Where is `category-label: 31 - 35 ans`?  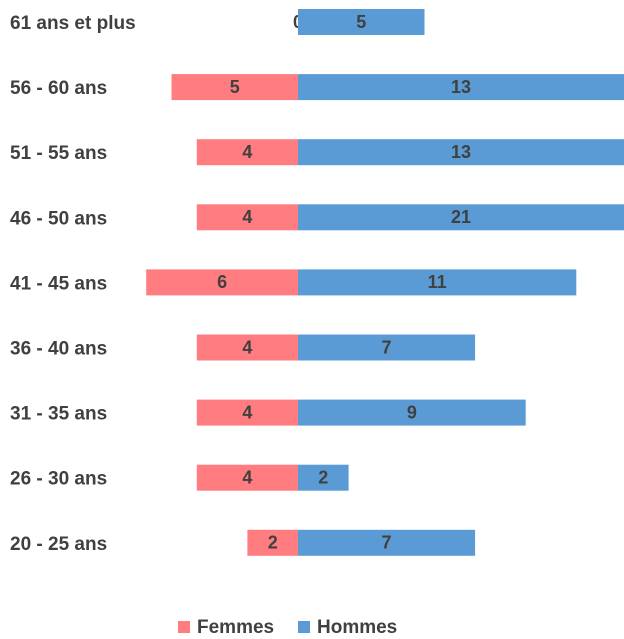 category-label: 31 - 35 ans is located at coordinates (58, 414).